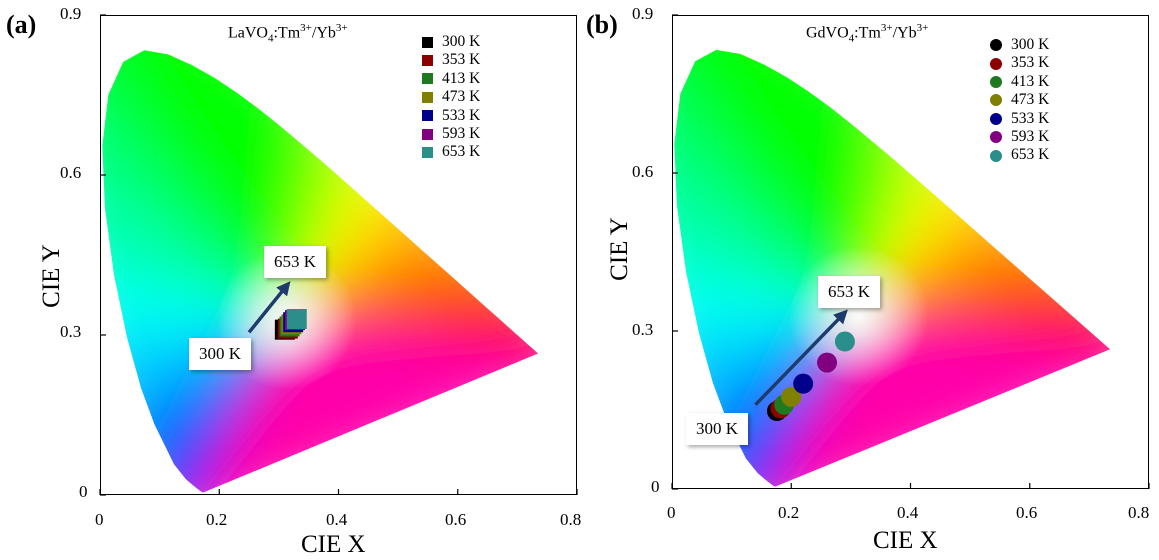 The height and width of the screenshot is (560, 1159). I want to click on chart-title: GdVO4:Tm3+/Yb3+, so click(867, 33).